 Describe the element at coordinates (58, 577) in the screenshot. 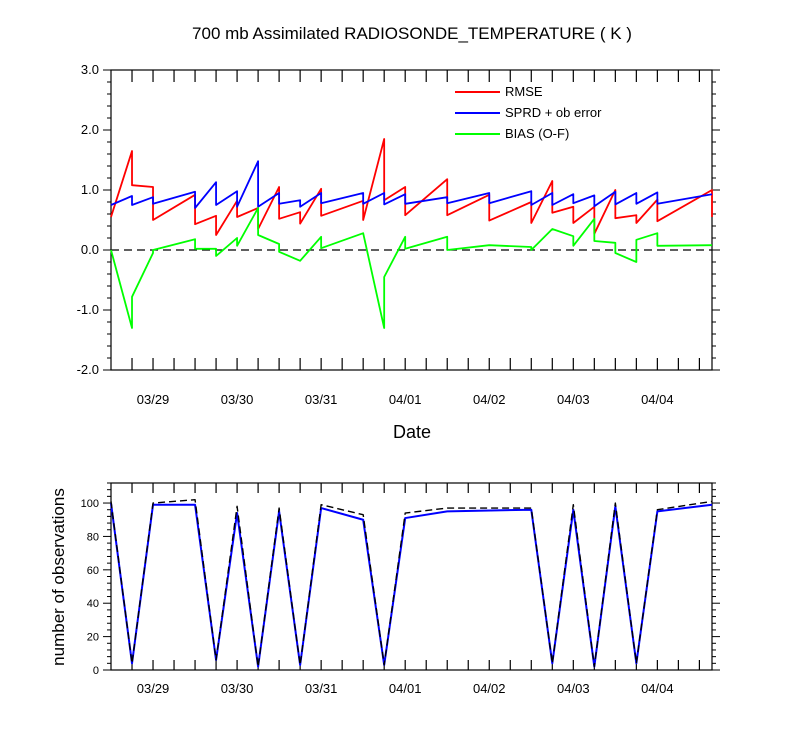

I see `y-axis-title-observations: number of observations` at that location.